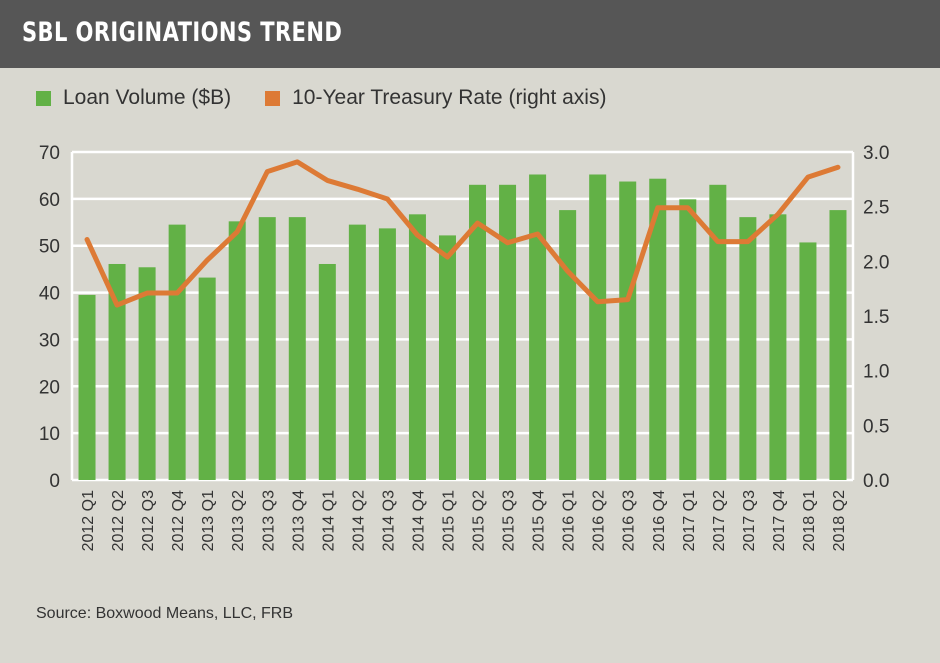  Describe the element at coordinates (328, 520) in the screenshot. I see `x-tick-label: 2014 Q1` at that location.